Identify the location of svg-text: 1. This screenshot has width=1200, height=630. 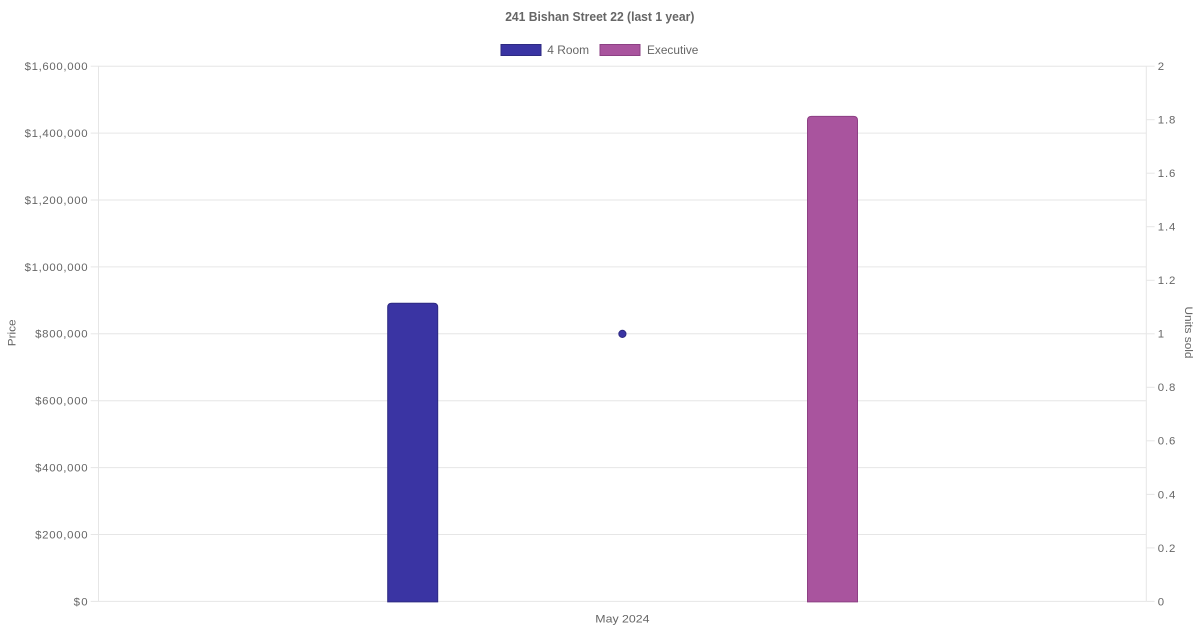
(1161, 335).